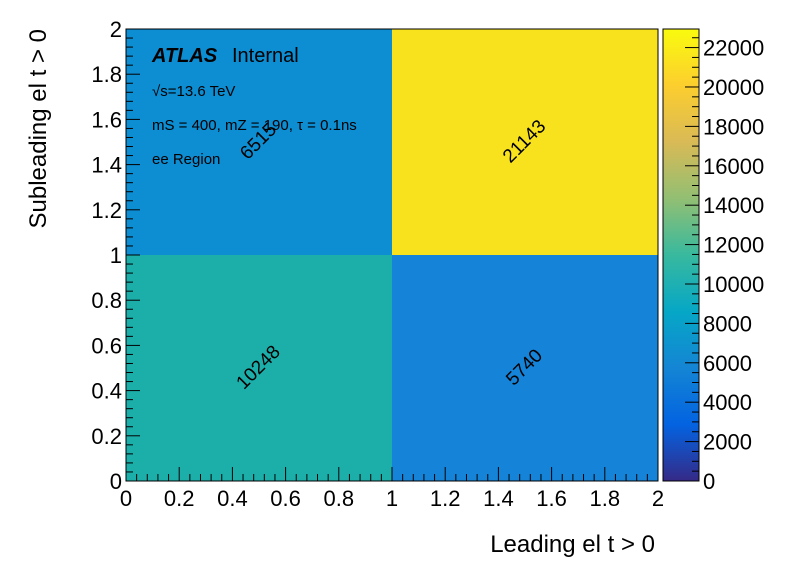 This screenshot has height=572, width=796. What do you see at coordinates (572, 544) in the screenshot?
I see `x-axis-title: Leading el t > 0` at bounding box center [572, 544].